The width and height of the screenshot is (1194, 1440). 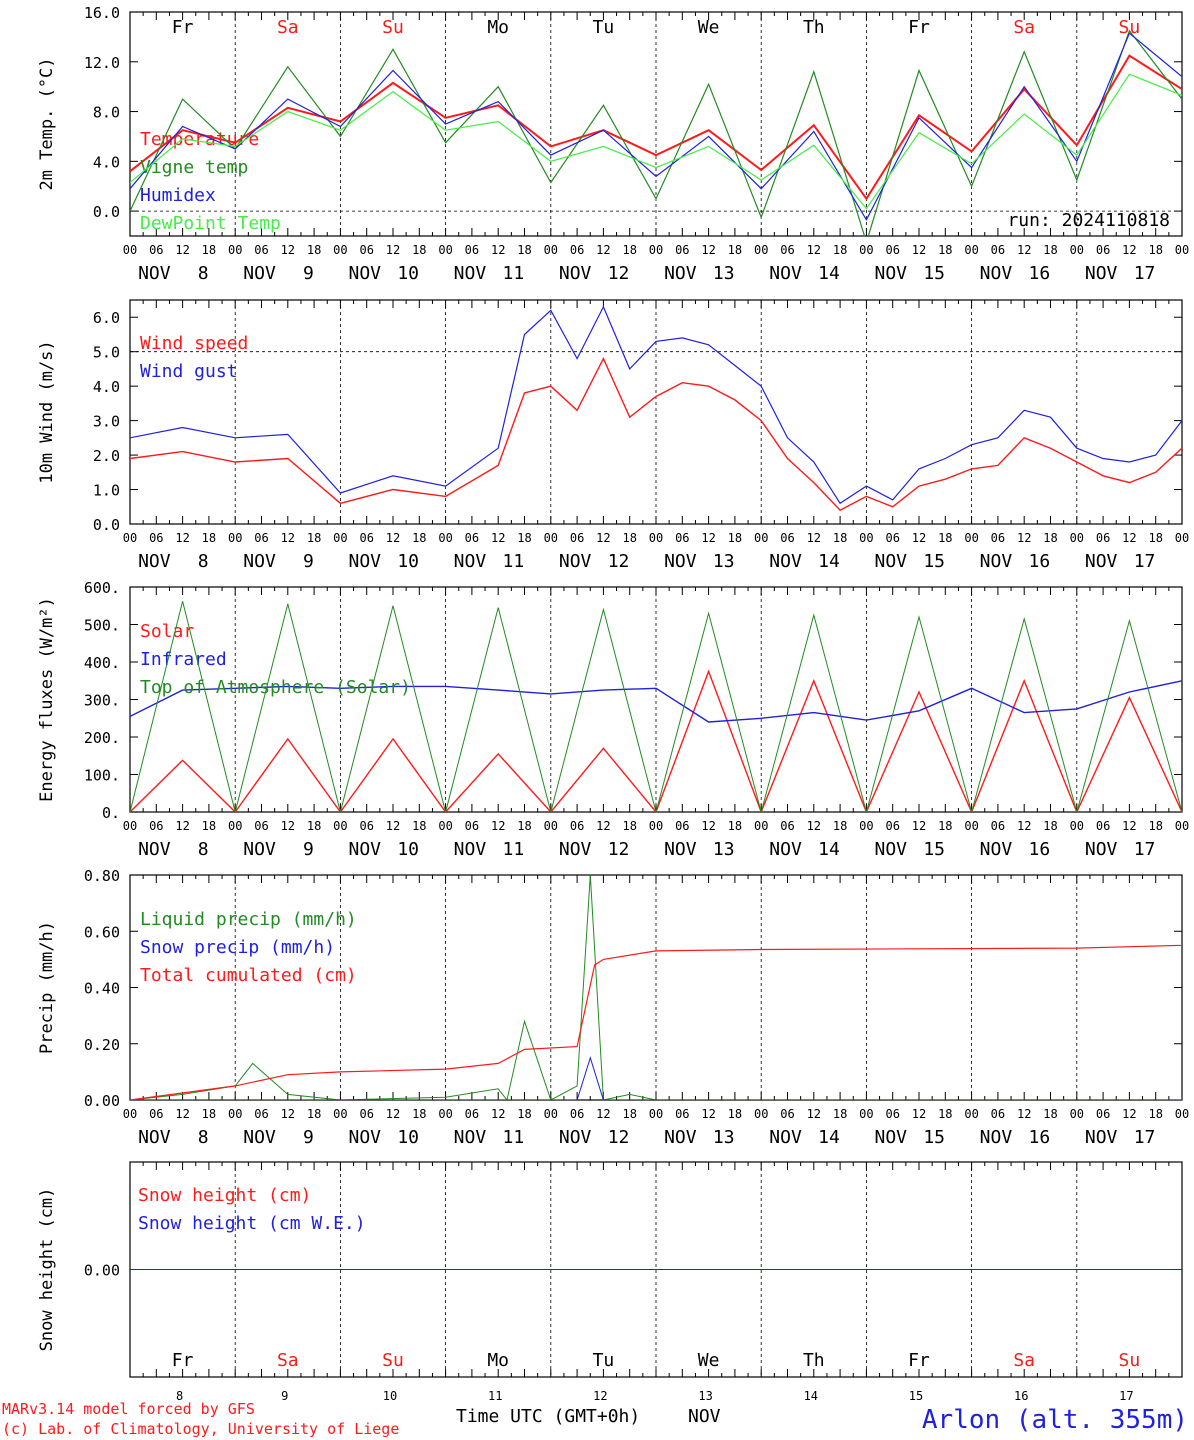 I want to click on y-tick-label: 0.00, so click(x=102, y=1271).